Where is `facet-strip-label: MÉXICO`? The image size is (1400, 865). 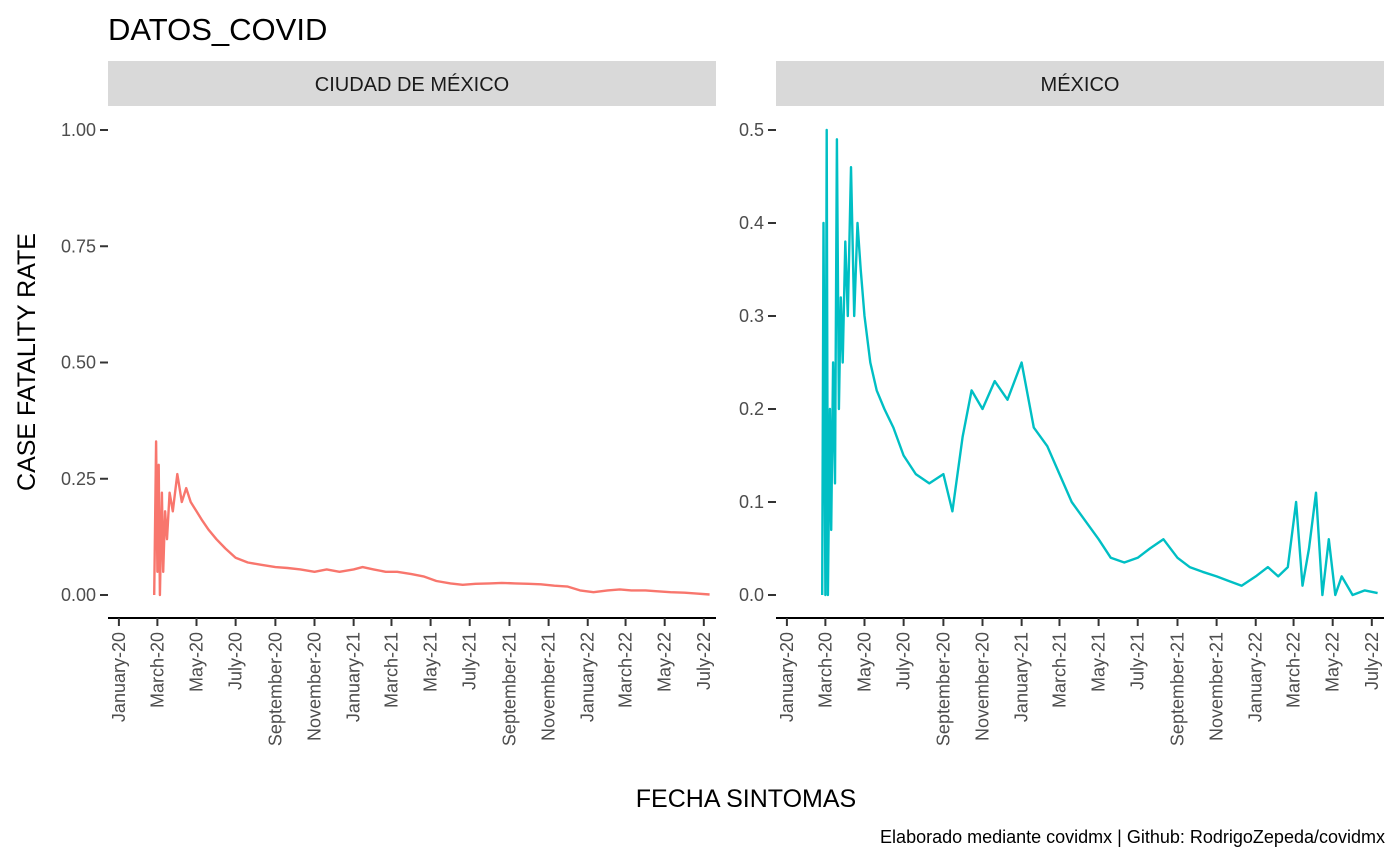 facet-strip-label: MÉXICO is located at coordinates (1080, 84).